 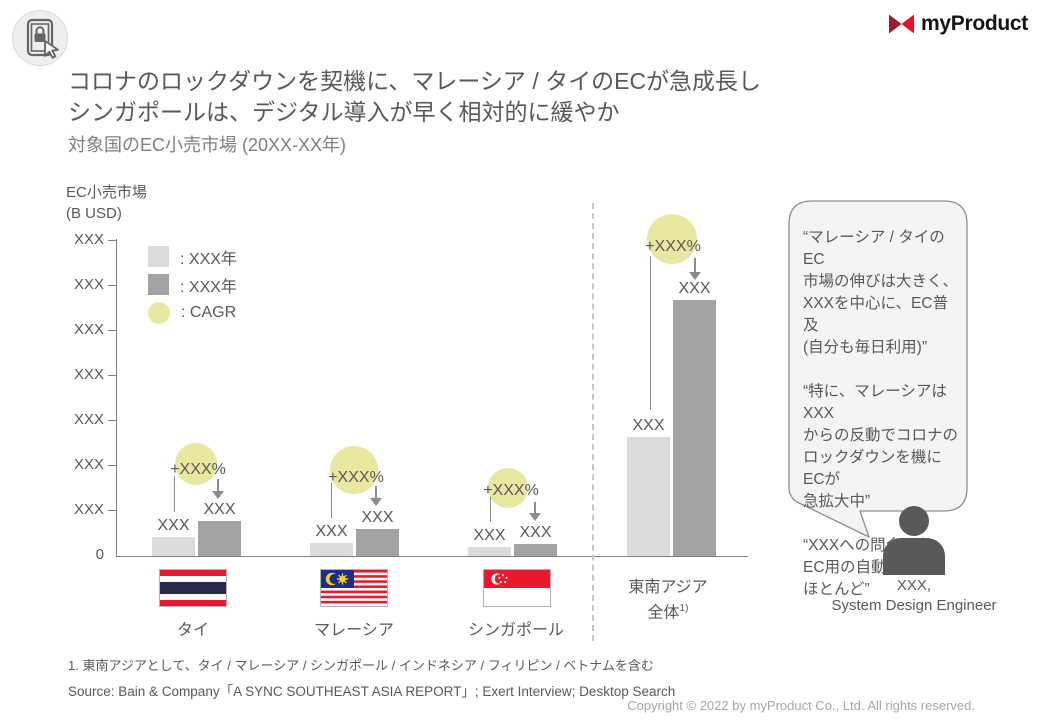 I want to click on legend-item-year2: : XXX年, so click(x=192, y=285).